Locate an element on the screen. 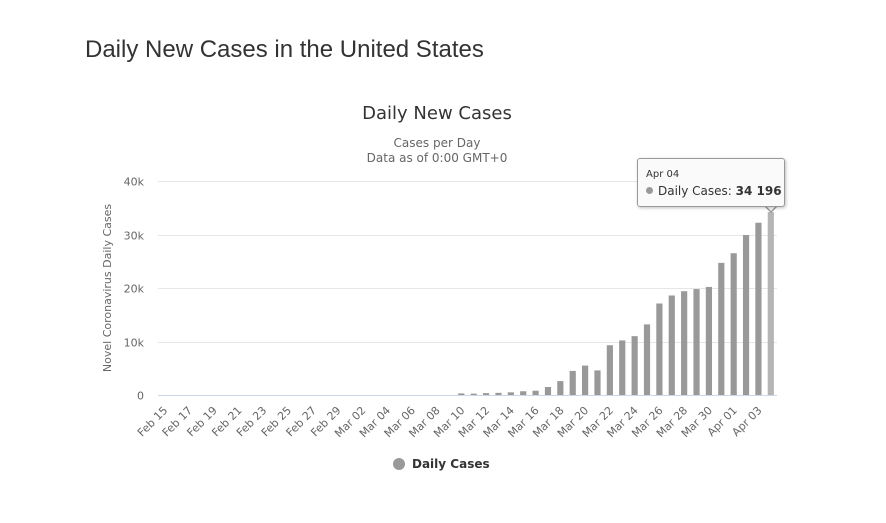  tooltip: Apr 04 Daily Cases: 34 196 is located at coordinates (711, 182).